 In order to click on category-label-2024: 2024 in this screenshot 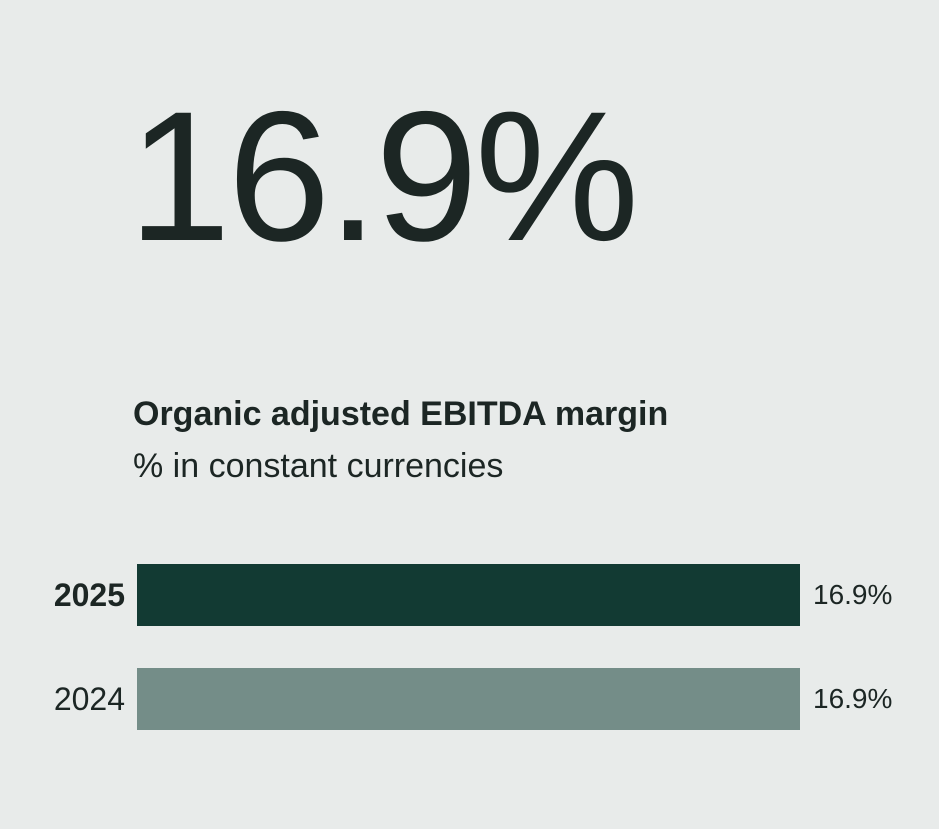, I will do `click(89, 698)`.